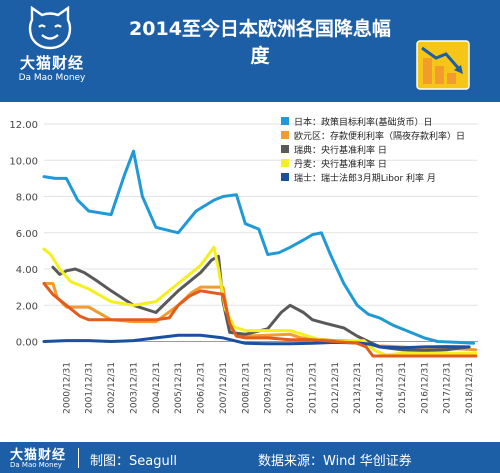  Describe the element at coordinates (52, 78) in the screenshot. I see `brand-name-en: Da Mao Money` at that location.